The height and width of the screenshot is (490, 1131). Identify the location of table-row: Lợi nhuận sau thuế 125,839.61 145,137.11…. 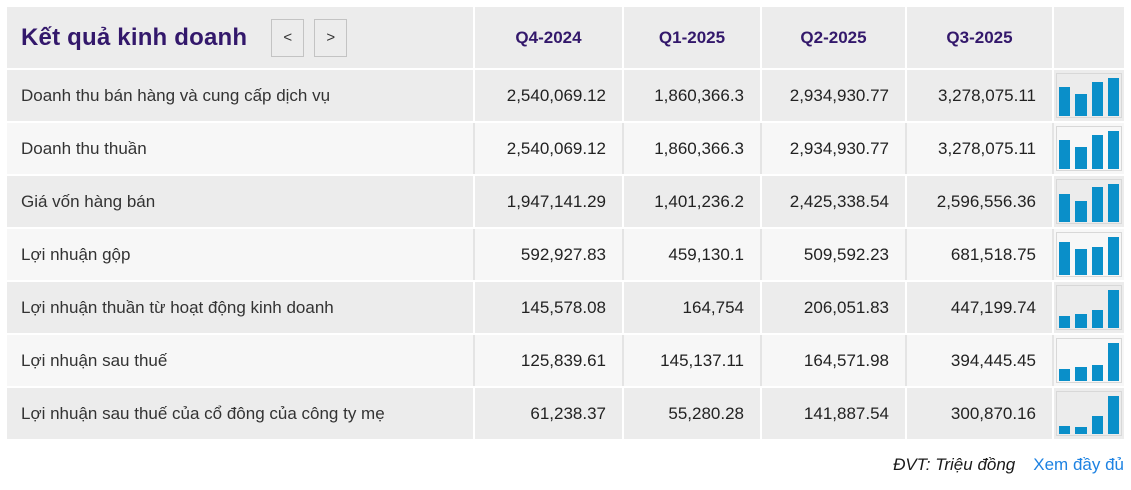
(565, 360).